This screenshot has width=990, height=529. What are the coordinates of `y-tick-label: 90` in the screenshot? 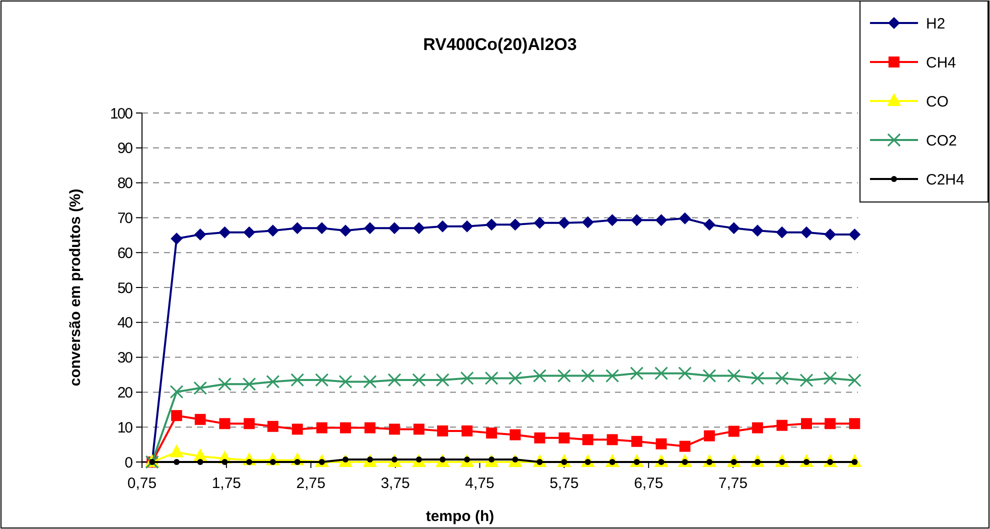 It's located at (125, 149).